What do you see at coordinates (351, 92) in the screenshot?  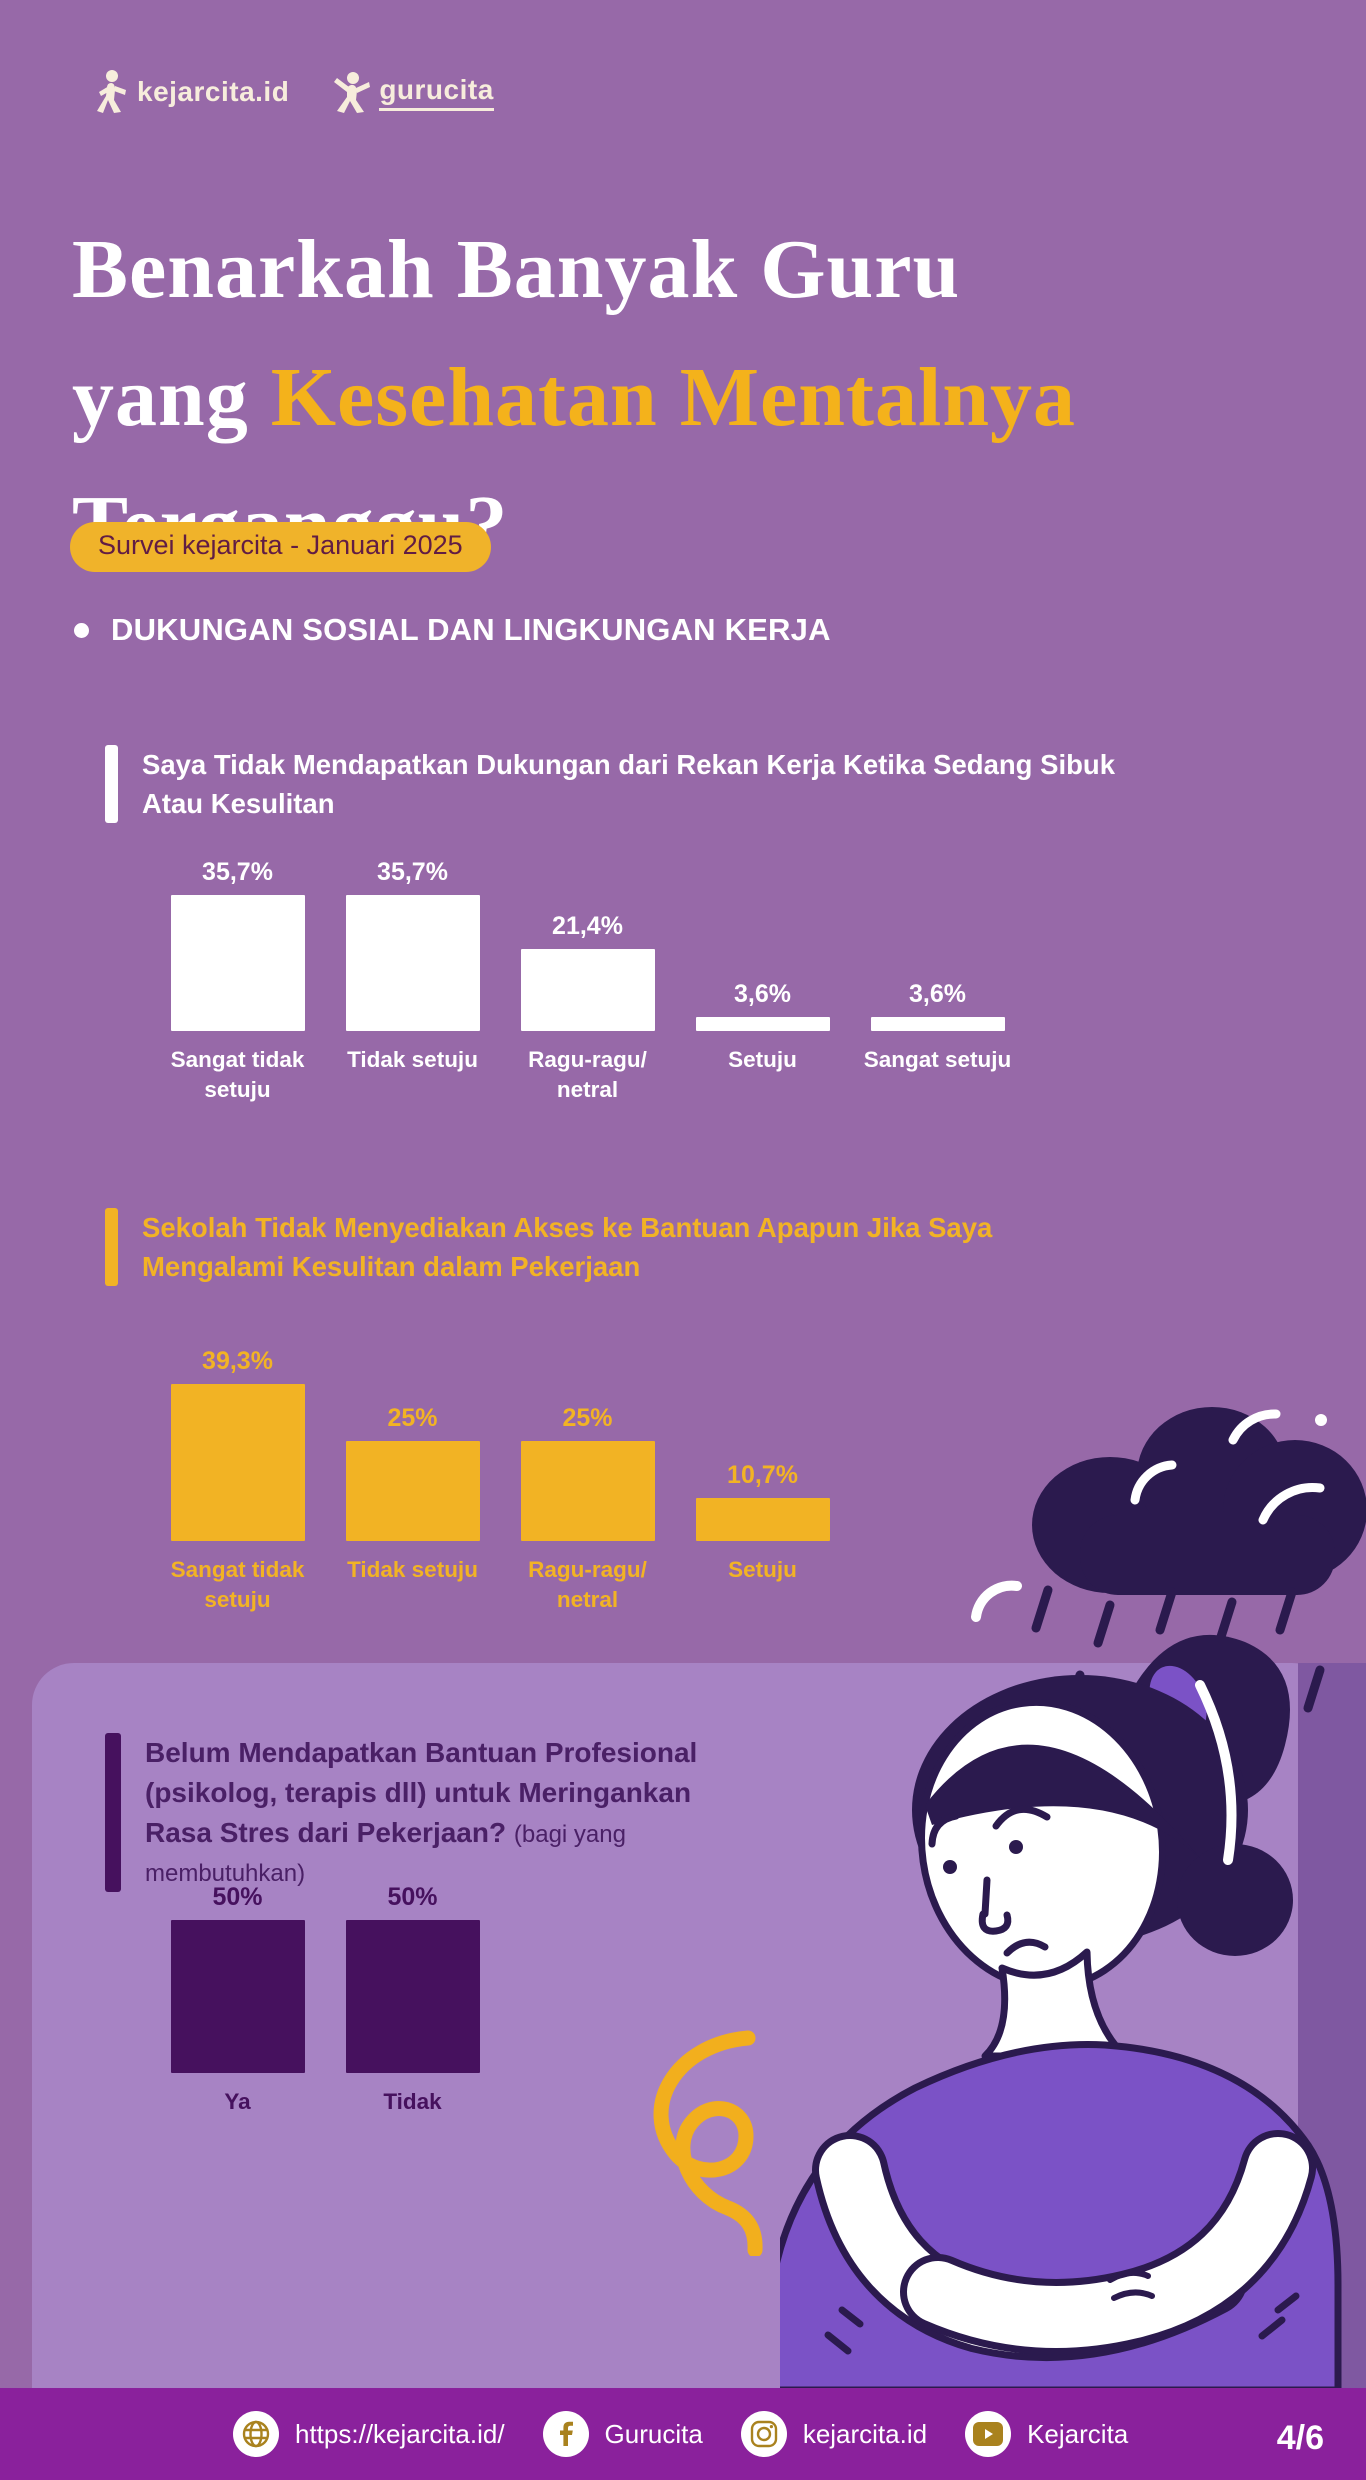 I see `gurucita-person-icon` at bounding box center [351, 92].